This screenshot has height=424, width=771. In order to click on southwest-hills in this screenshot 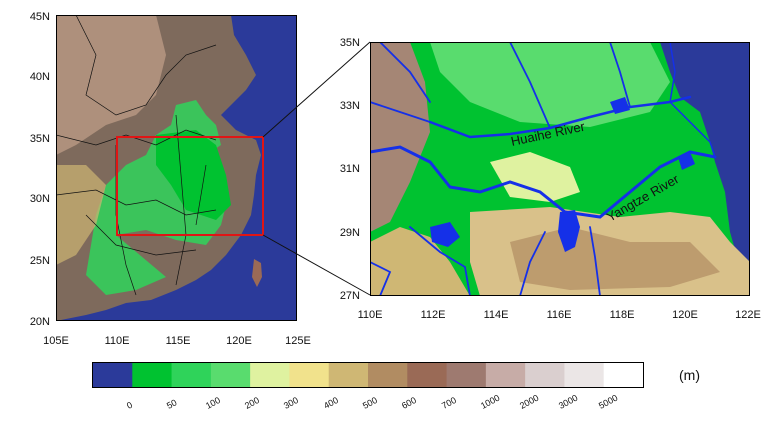, I will do `click(420, 261)`.